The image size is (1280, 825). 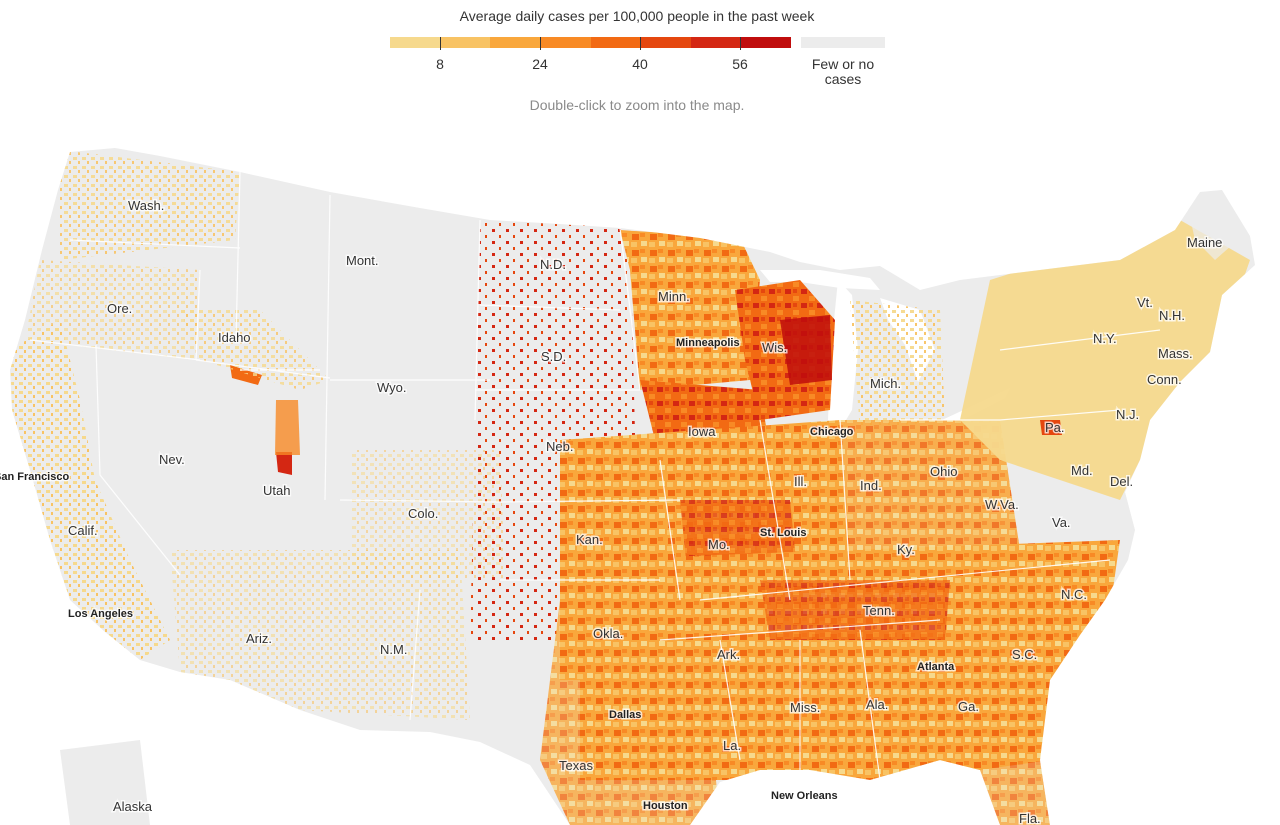 What do you see at coordinates (774, 347) in the screenshot?
I see `state-label: Wis.` at bounding box center [774, 347].